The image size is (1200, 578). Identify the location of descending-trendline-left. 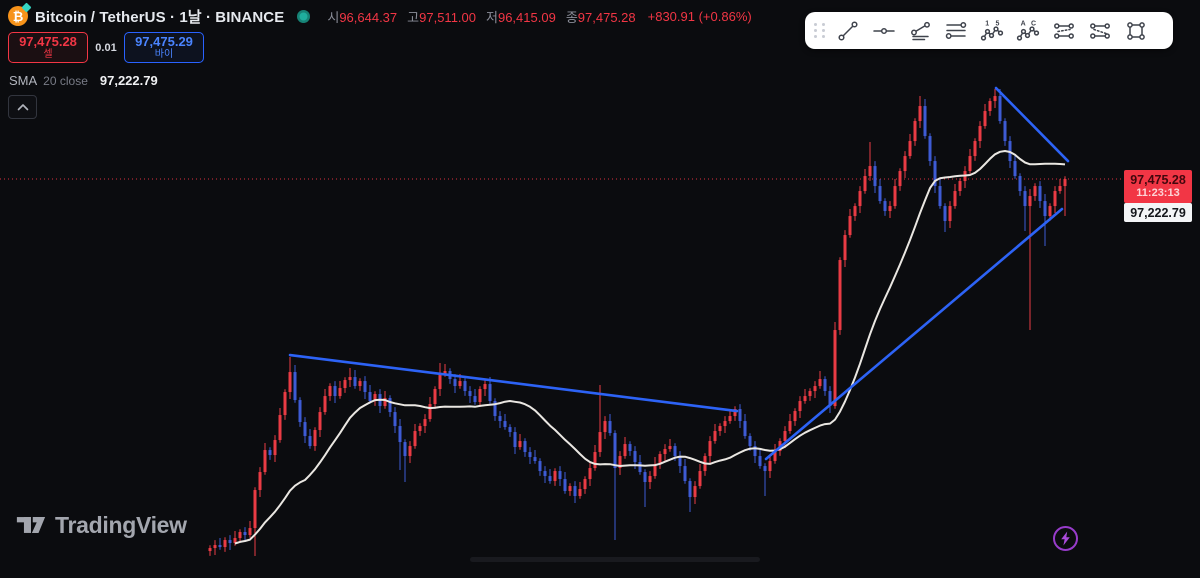
(513, 383).